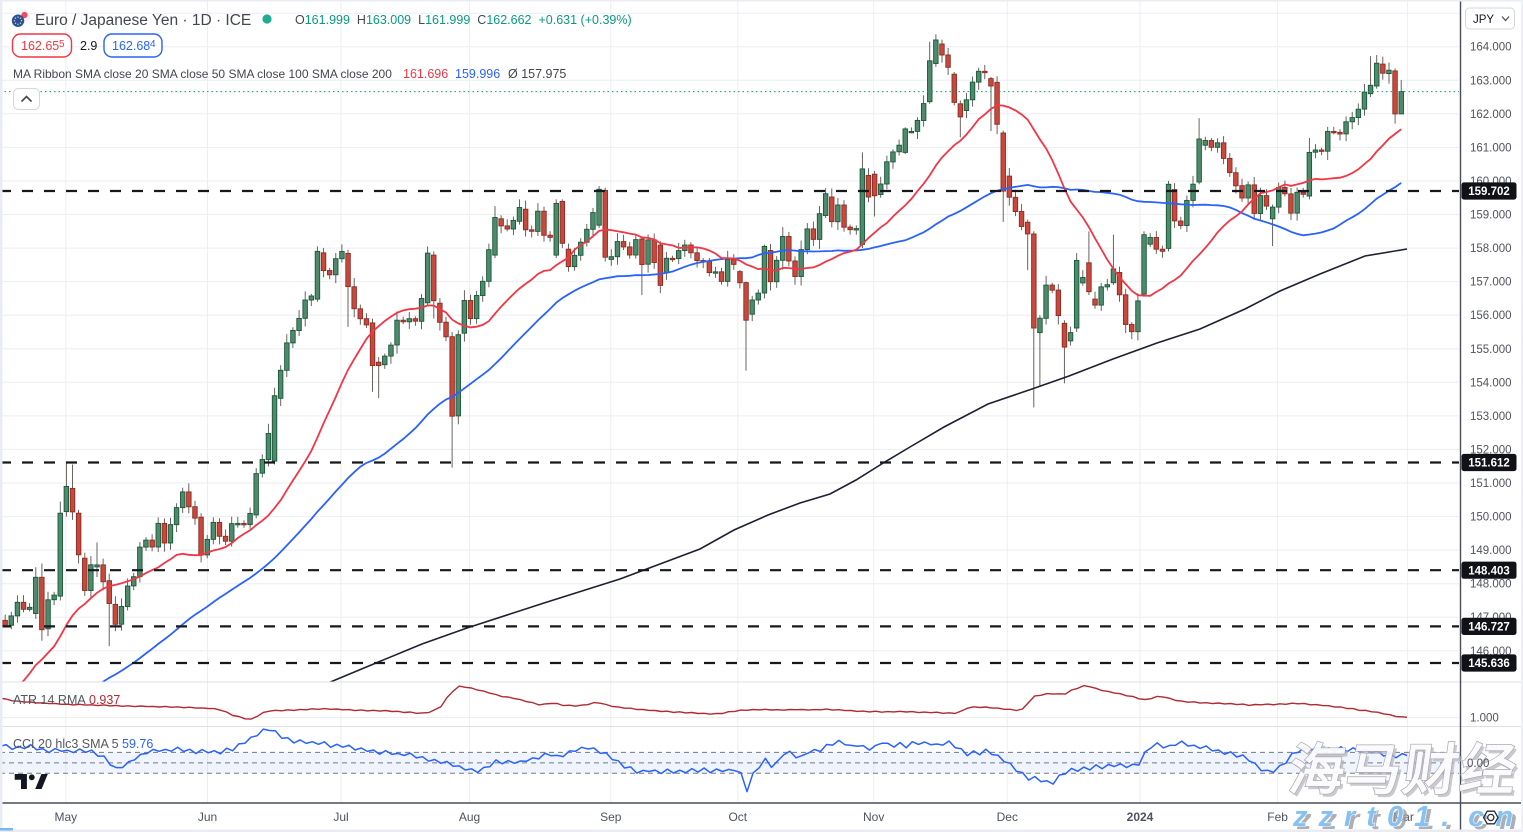 The image size is (1523, 832). Describe the element at coordinates (66, 744) in the screenshot. I see `svg-text: CCI 20 hlc3 SMA 5` at that location.